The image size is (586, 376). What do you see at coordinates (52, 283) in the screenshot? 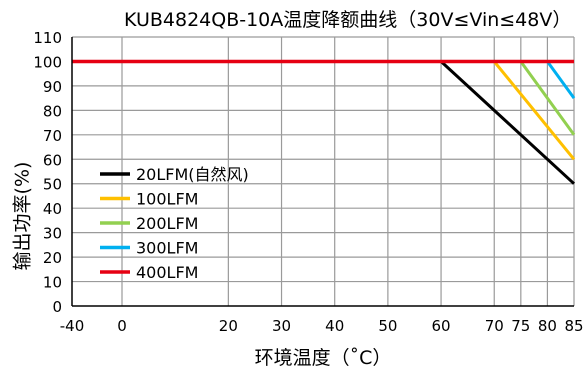
I see `y-tick-label: 10` at bounding box center [52, 283].